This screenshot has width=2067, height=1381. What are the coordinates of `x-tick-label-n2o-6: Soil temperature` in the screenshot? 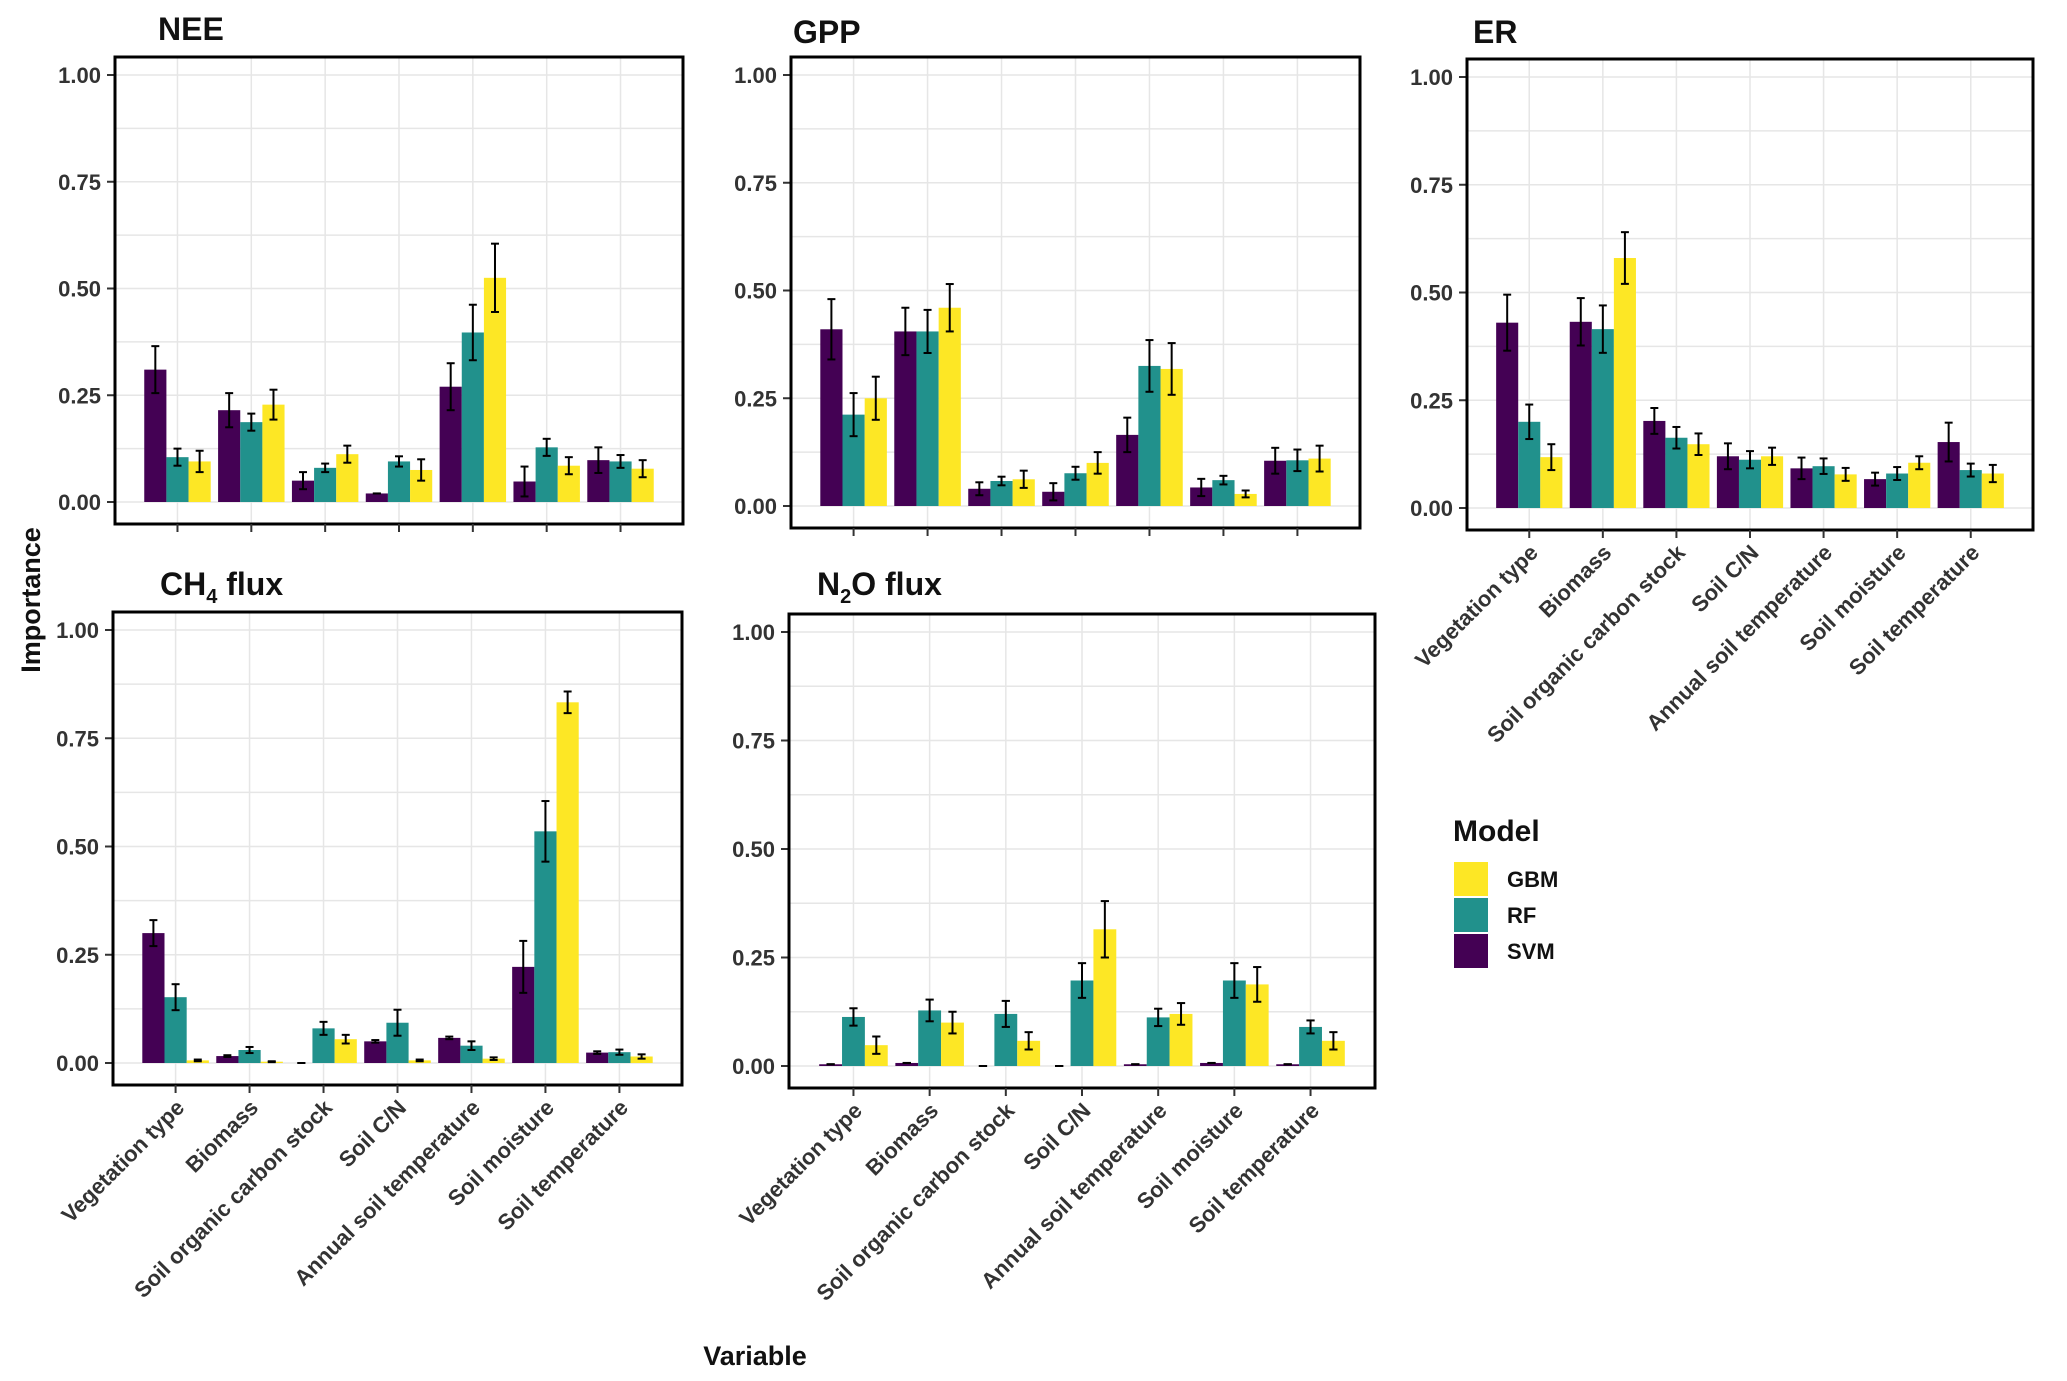 It's located at (1254, 1168).